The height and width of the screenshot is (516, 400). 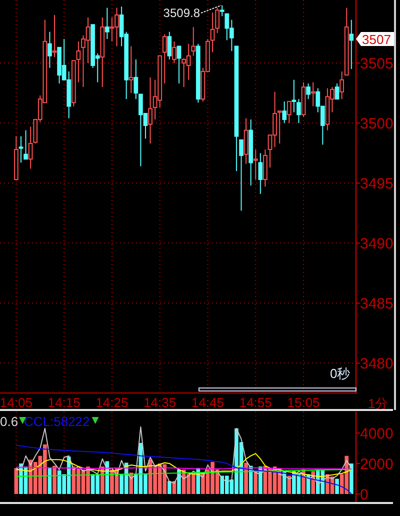 I want to click on annotation: 3507, so click(x=376, y=40).